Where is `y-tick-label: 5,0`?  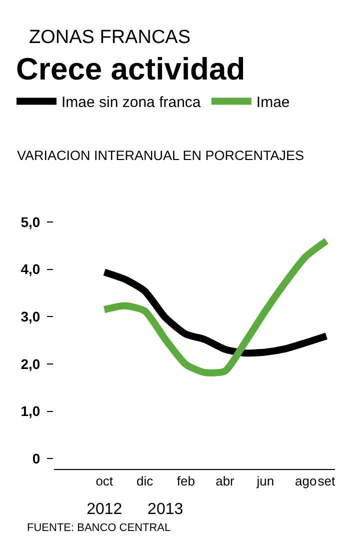
y-tick-label: 5,0 is located at coordinates (30, 222).